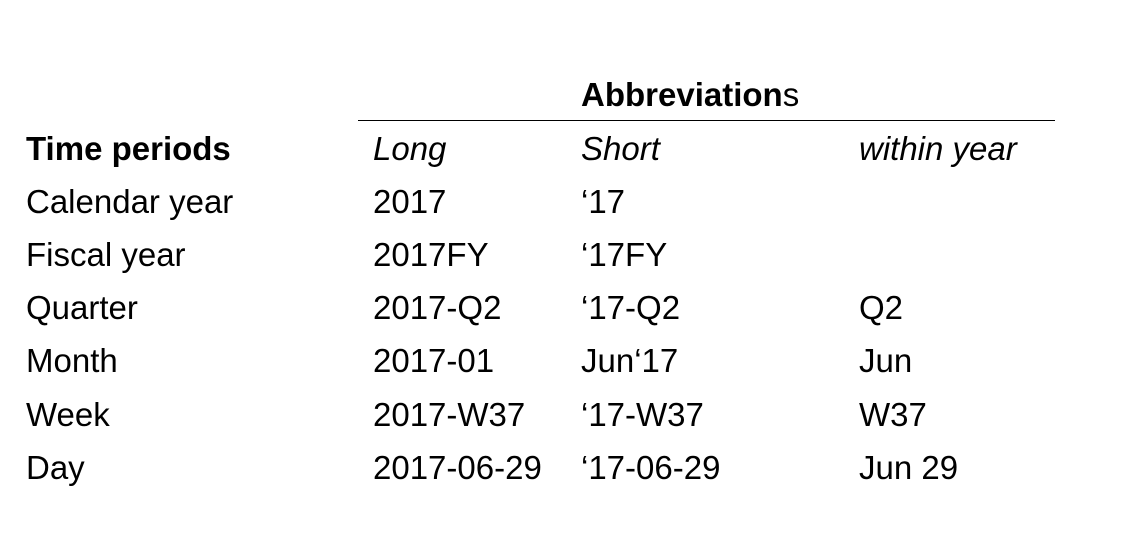  What do you see at coordinates (106, 254) in the screenshot?
I see `row-label: Fiscal year` at bounding box center [106, 254].